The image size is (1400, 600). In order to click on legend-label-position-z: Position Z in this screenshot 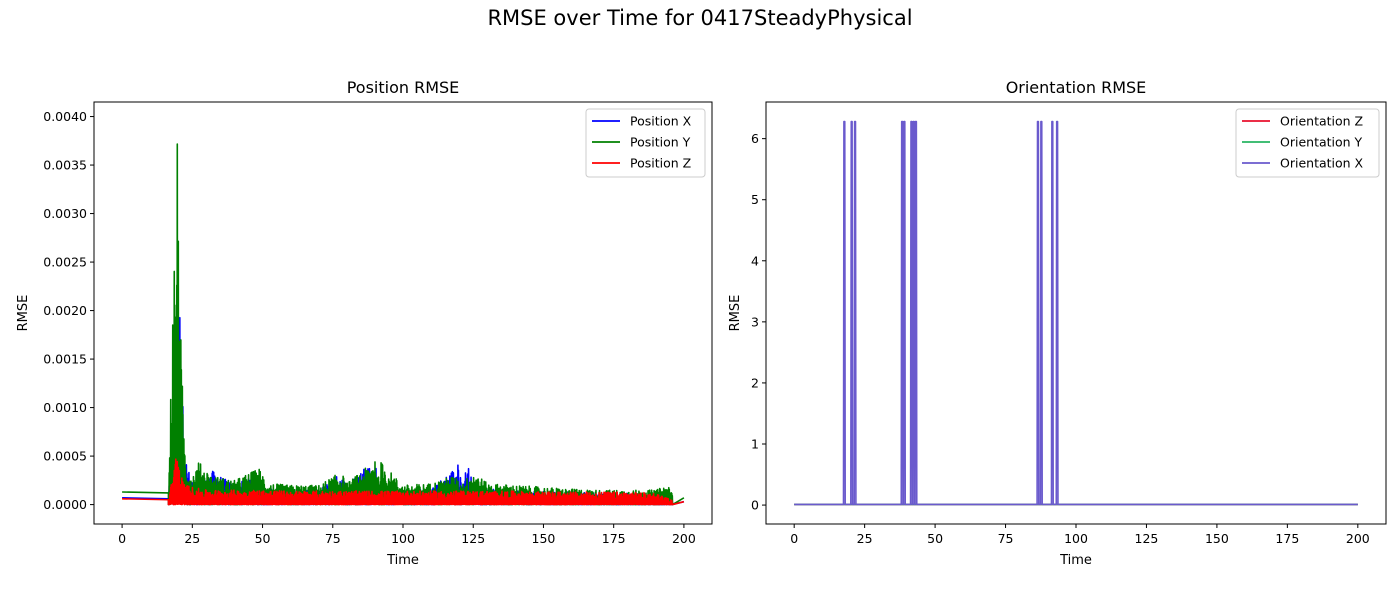, I will do `click(660, 163)`.